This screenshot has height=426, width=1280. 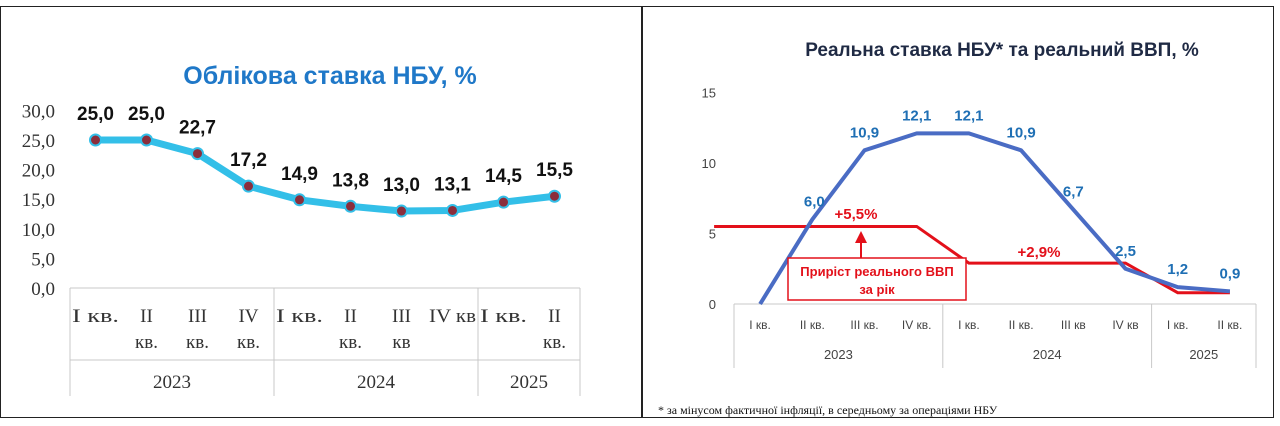 What do you see at coordinates (197, 128) in the screenshot?
I see `data-label: 22,7` at bounding box center [197, 128].